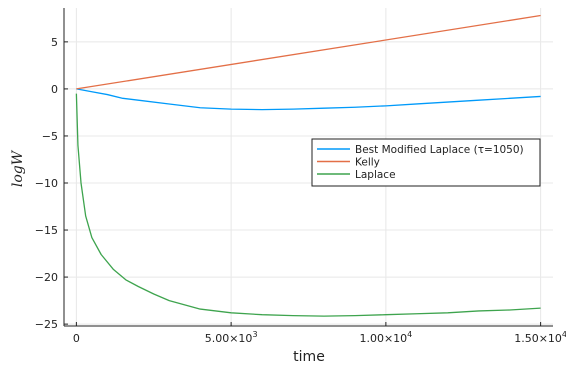 The height and width of the screenshot is (367, 566). I want to click on y-axis-label: logW, so click(18, 168).